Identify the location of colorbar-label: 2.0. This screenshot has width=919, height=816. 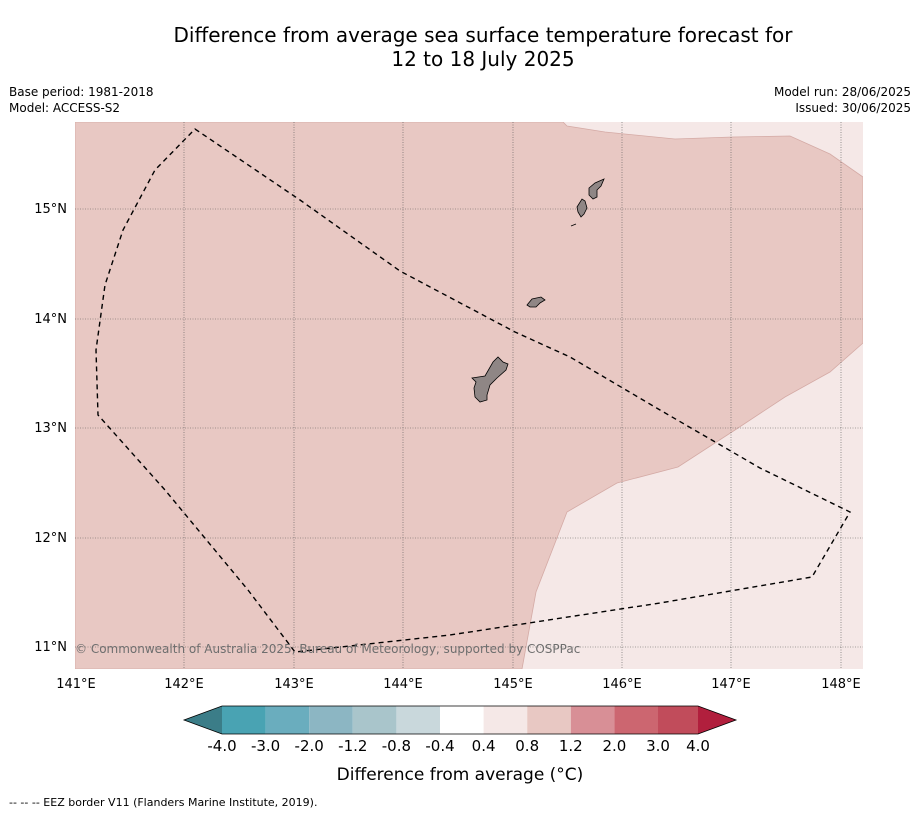
(614, 746).